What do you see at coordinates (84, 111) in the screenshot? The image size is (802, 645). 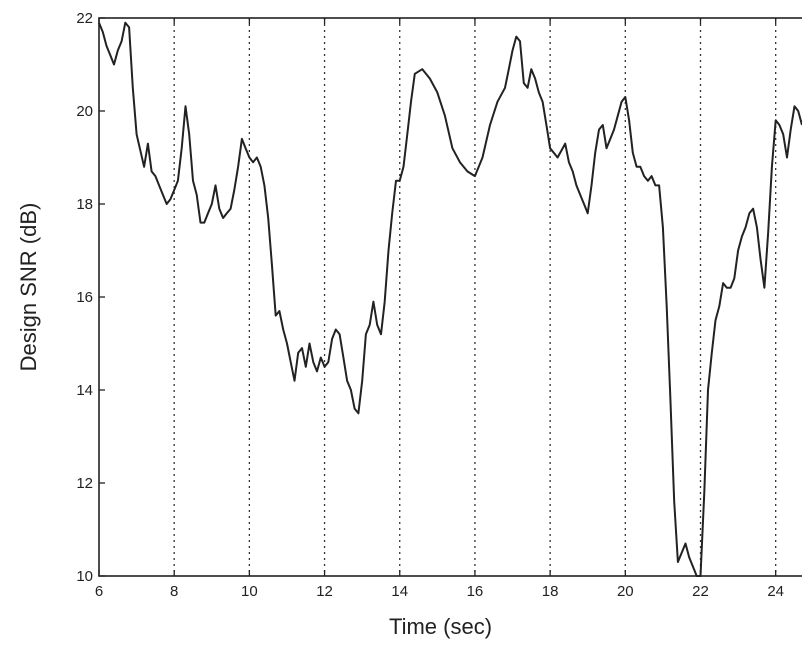 I see `y-tick-label-20: 20` at bounding box center [84, 111].